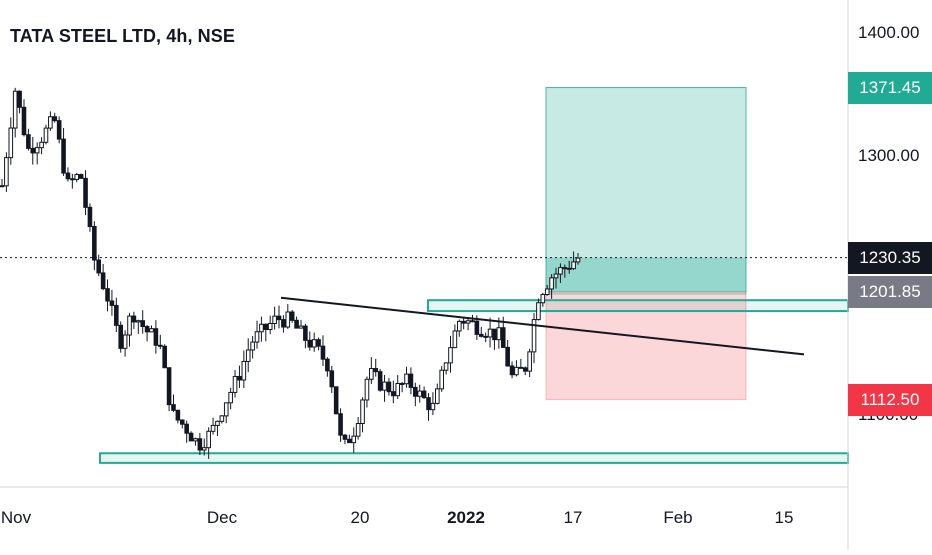 This screenshot has width=932, height=555. I want to click on x-tick-label: 17, so click(573, 517).